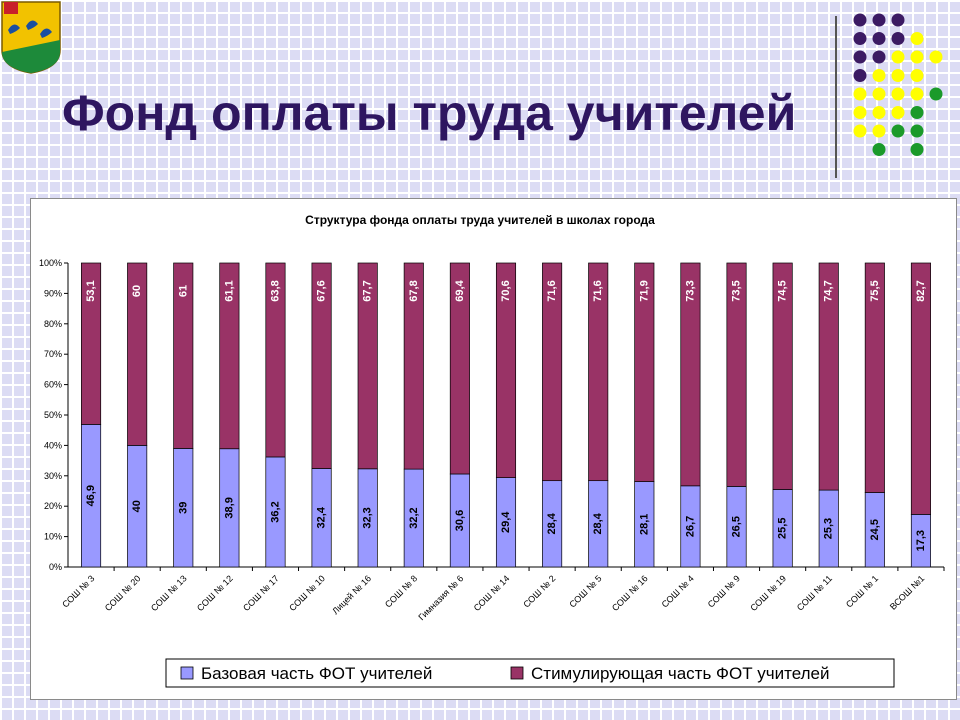 Image resolution: width=960 pixels, height=720 pixels. I want to click on x-tick-label: СОШ № 9, so click(724, 591).